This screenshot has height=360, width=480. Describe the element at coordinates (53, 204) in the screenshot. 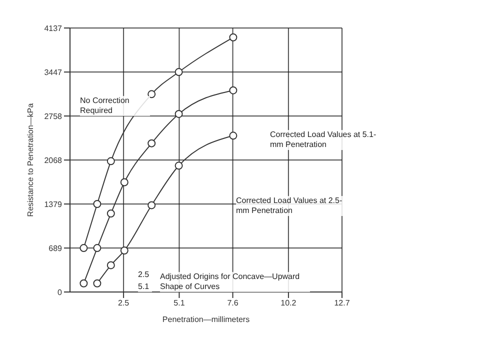

I see `y-tick-label: 1379` at that location.